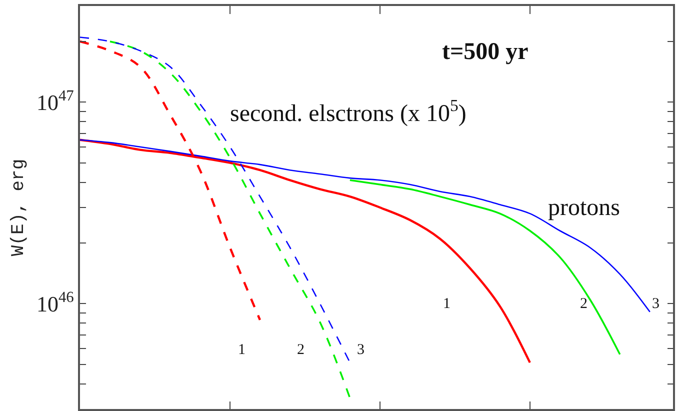  I want to click on annotation: t=500 yr, so click(485, 52).